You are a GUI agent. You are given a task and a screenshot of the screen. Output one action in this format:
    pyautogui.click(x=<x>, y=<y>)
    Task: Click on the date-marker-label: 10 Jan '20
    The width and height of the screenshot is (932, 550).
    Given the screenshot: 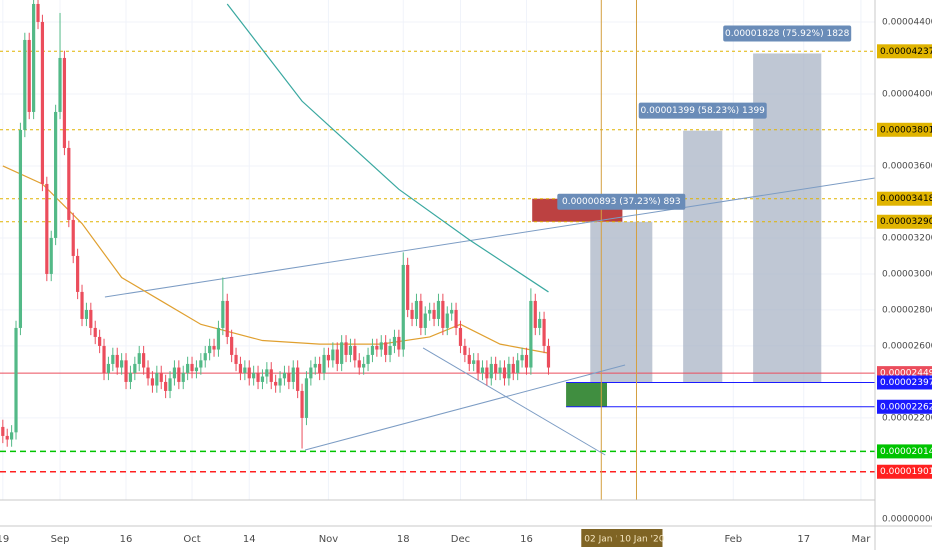 What is the action you would take?
    pyautogui.click(x=641, y=540)
    